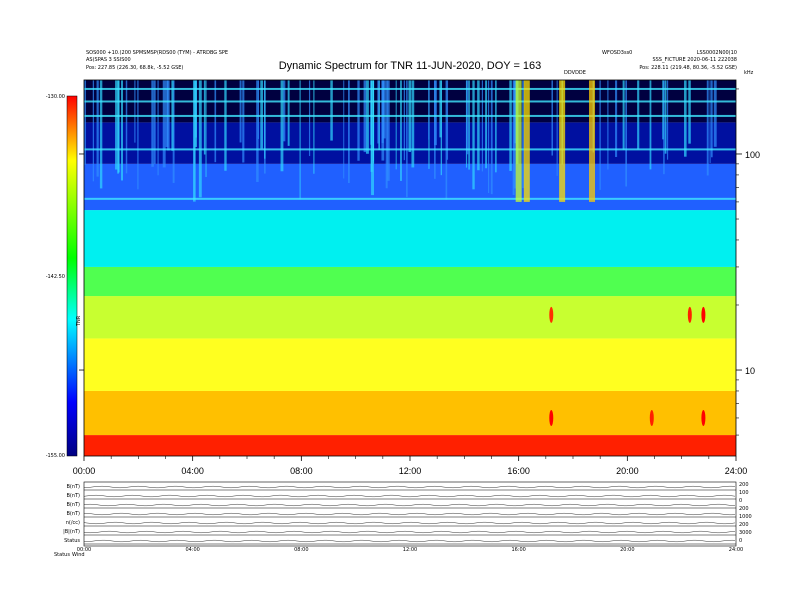 The image size is (792, 612). Describe the element at coordinates (688, 68) in the screenshot. I see `header-right-line3: Pos: 228.11 (219.48, 80.36, -5.52 GSE)` at that location.